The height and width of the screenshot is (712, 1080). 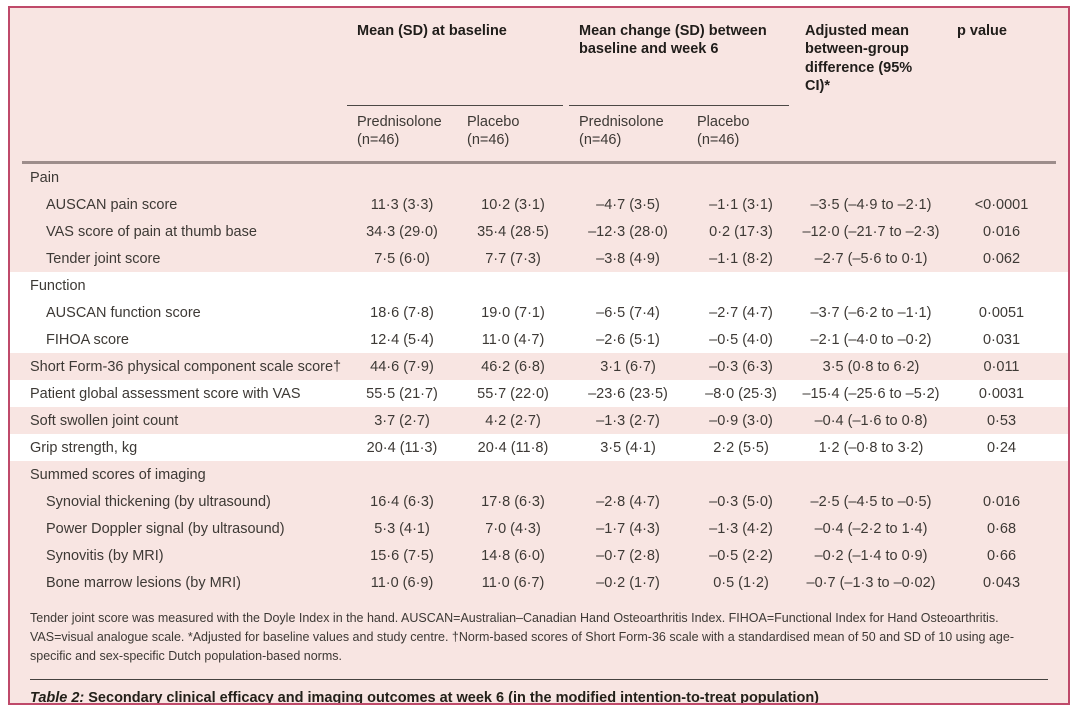 What do you see at coordinates (513, 366) in the screenshot?
I see `cell-value: 46·2 (6·8)` at bounding box center [513, 366].